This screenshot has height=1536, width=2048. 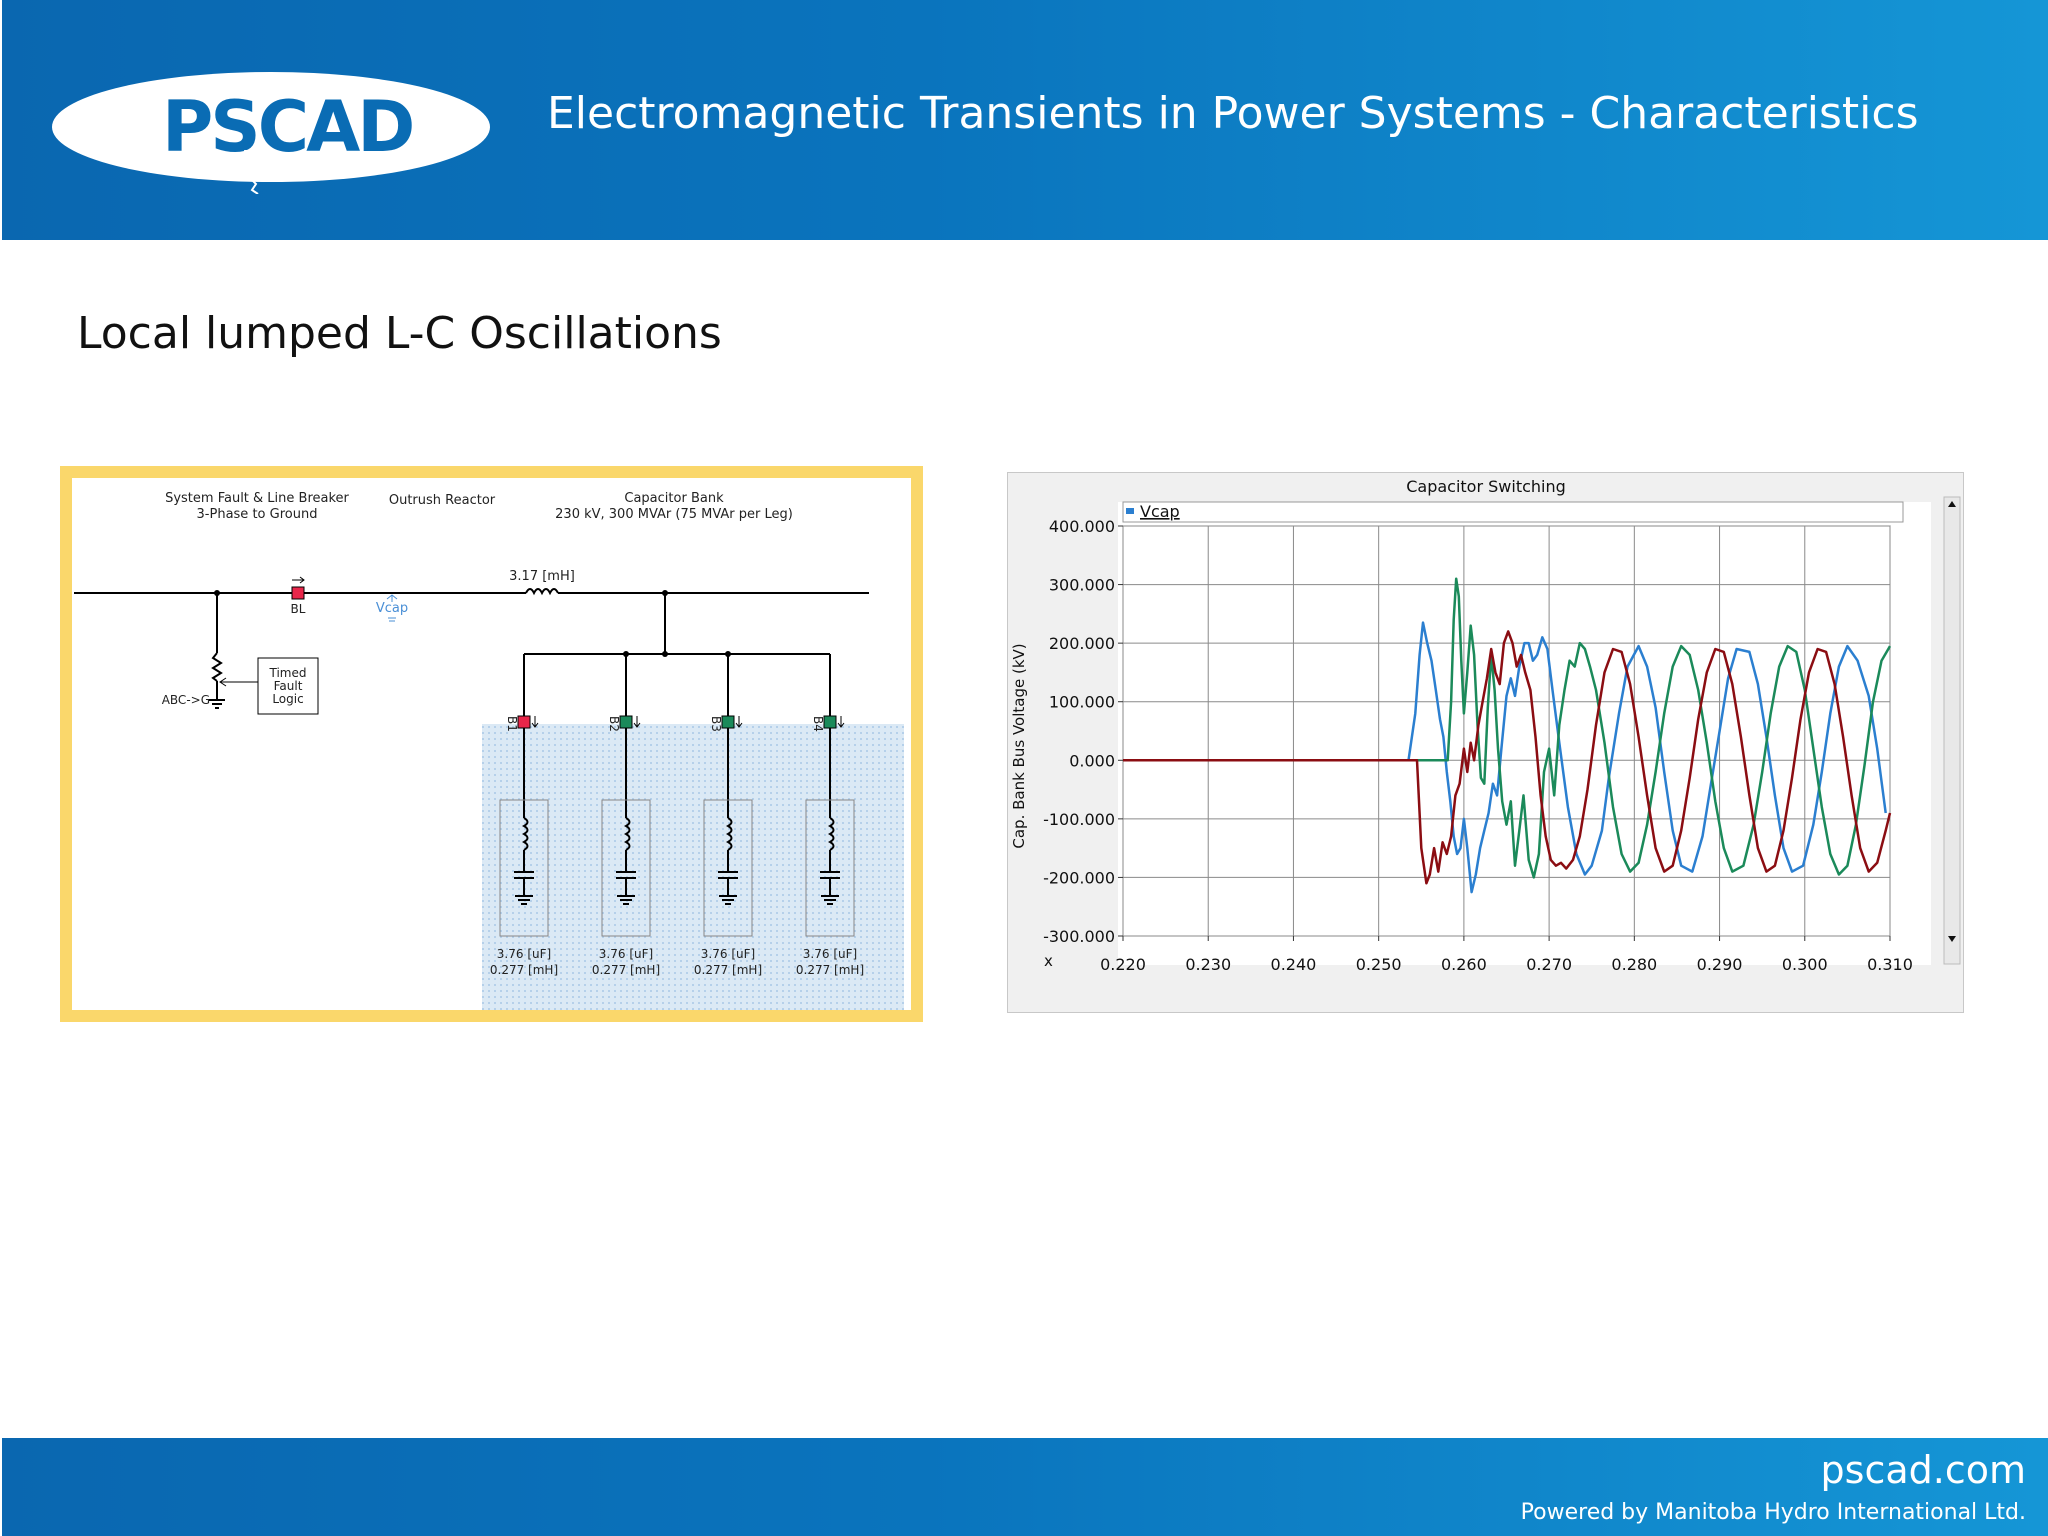 I want to click on y-axis-label: Cap. Bank Bus Voltage (kV), so click(x=1019, y=745).